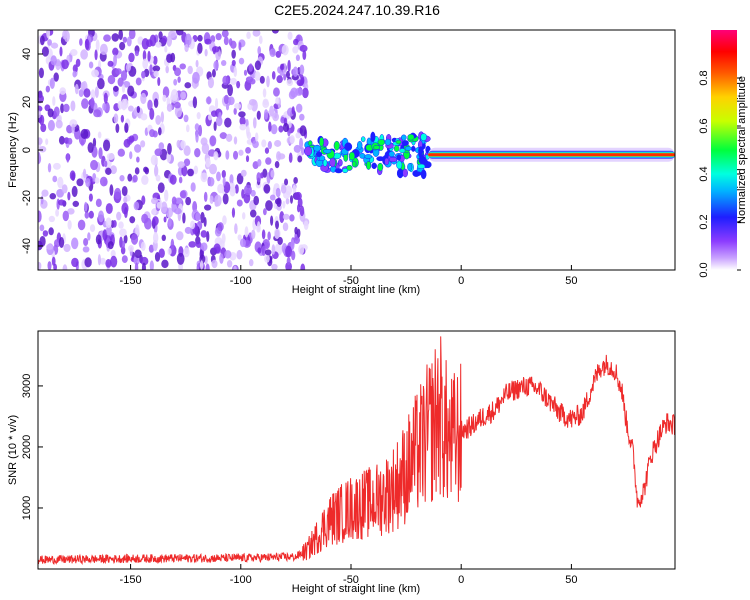 This screenshot has width=750, height=600. Describe the element at coordinates (131, 580) in the screenshot. I see `snr-x-tick-label: -150` at that location.